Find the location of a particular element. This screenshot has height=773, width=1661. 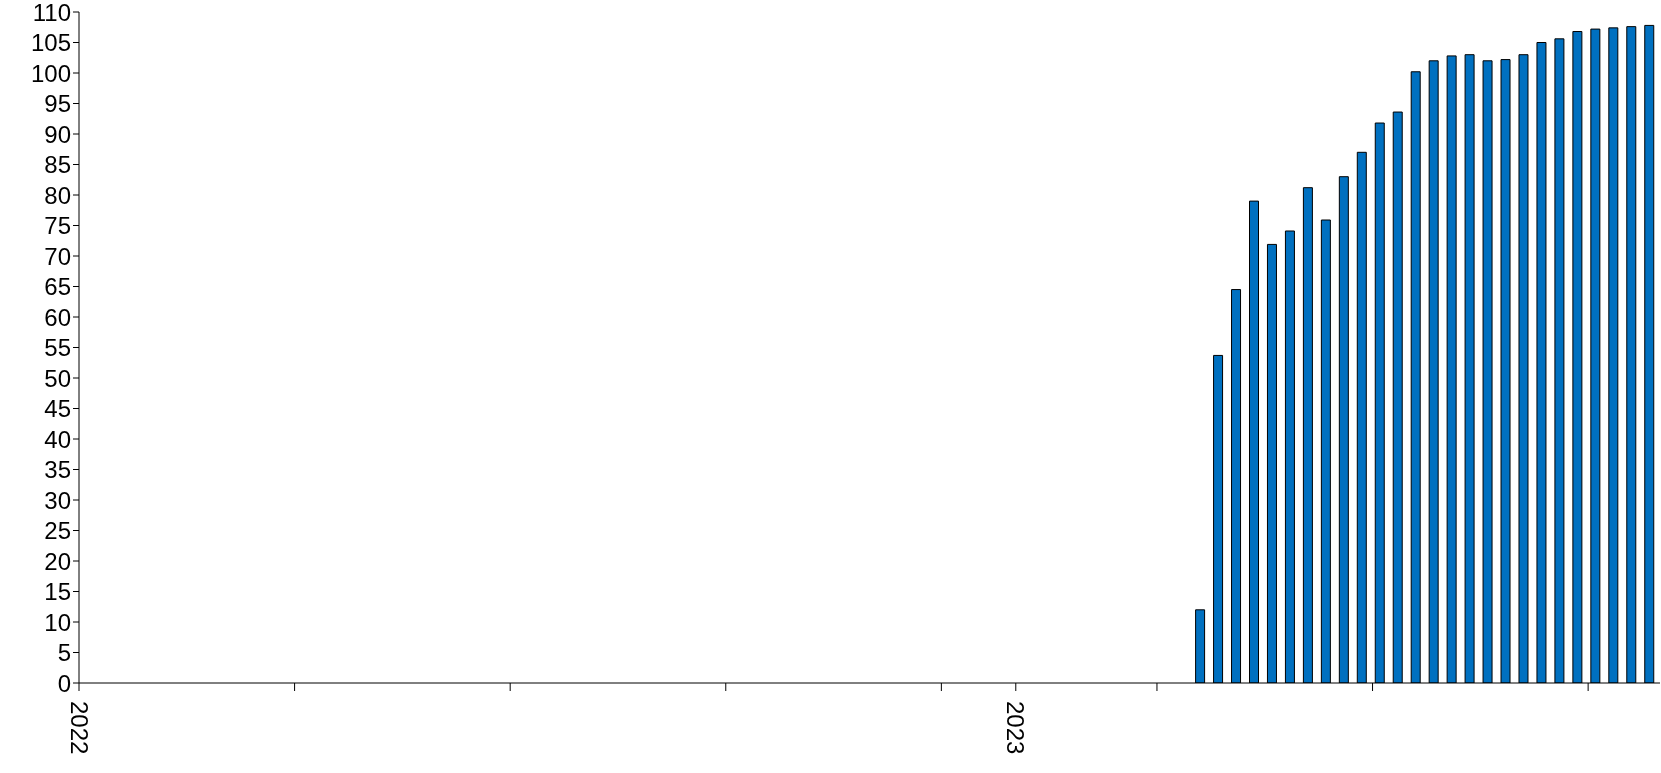

y-tick-label: 45 is located at coordinates (57, 409).